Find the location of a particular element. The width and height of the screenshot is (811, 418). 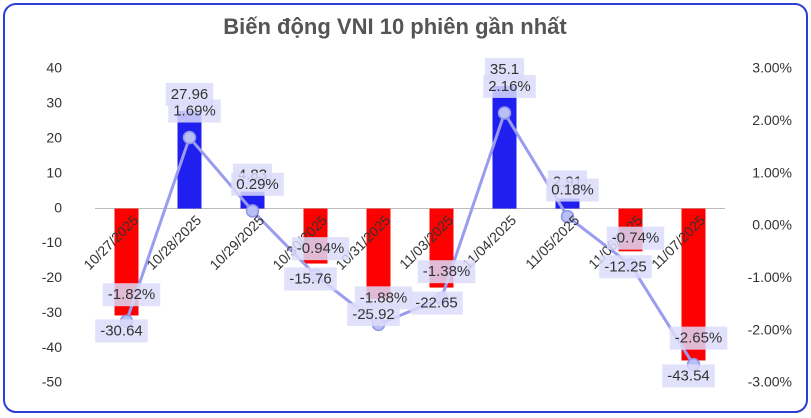

line-value-label: -1.38% is located at coordinates (447, 271).